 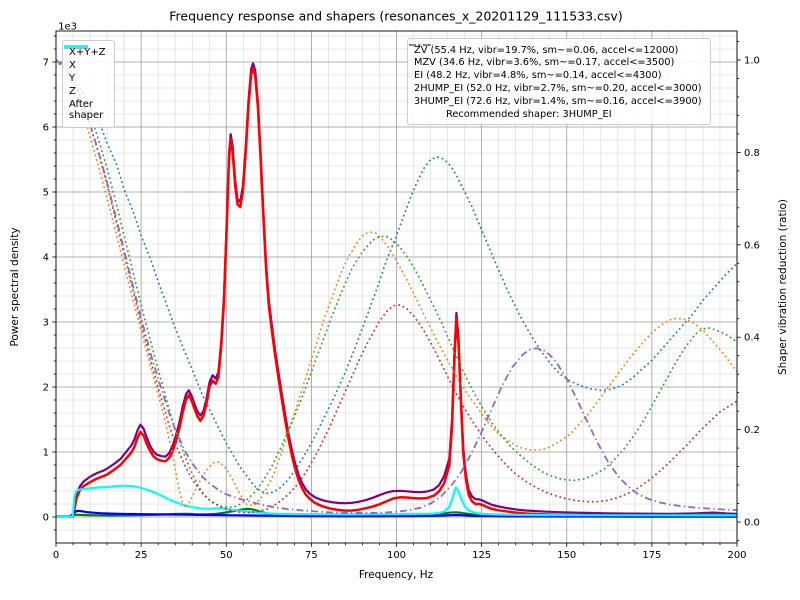 I want to click on tick-label: 1.0, so click(x=752, y=61).